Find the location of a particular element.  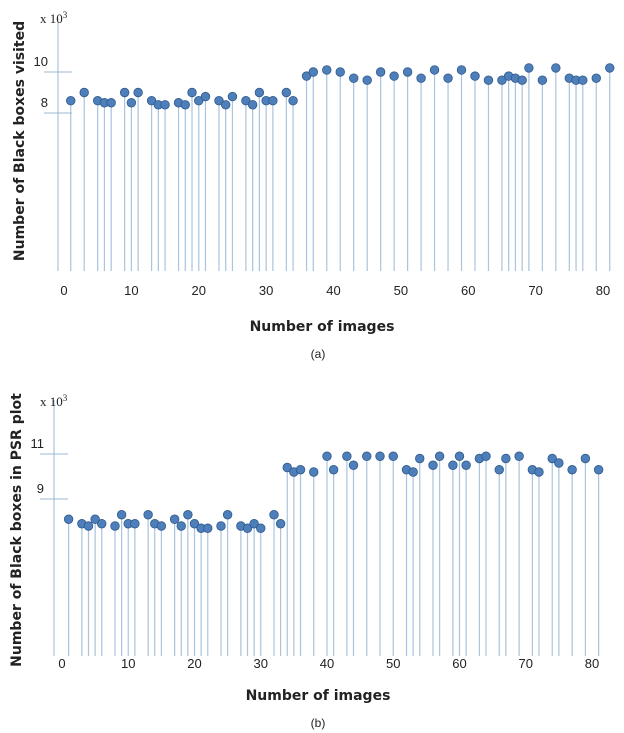

x-tick-label: 30 is located at coordinates (261, 663).